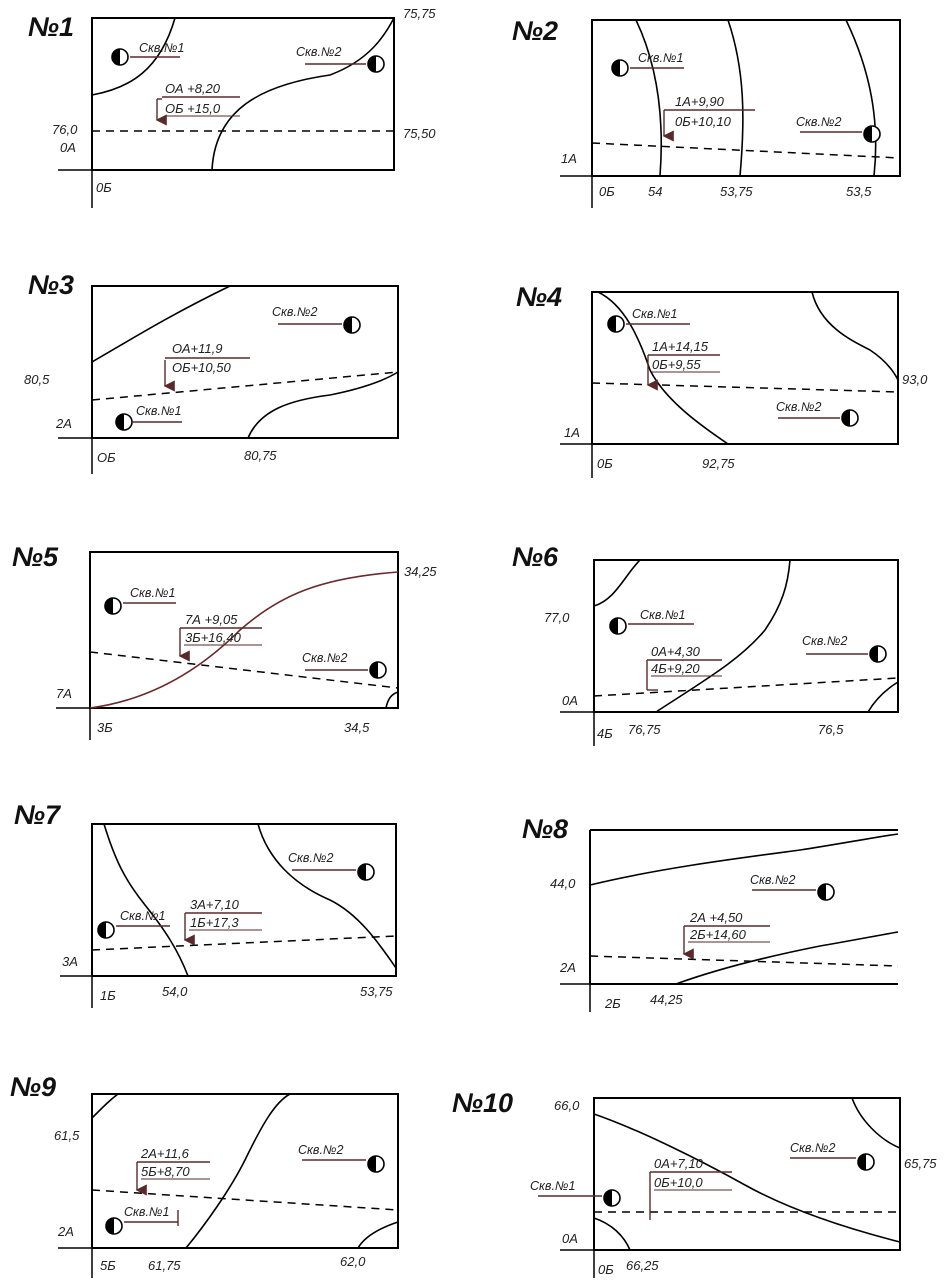 This screenshot has width=944, height=1280. What do you see at coordinates (193, 108) in the screenshot?
I see `point-b-label: ОБ +15,0` at bounding box center [193, 108].